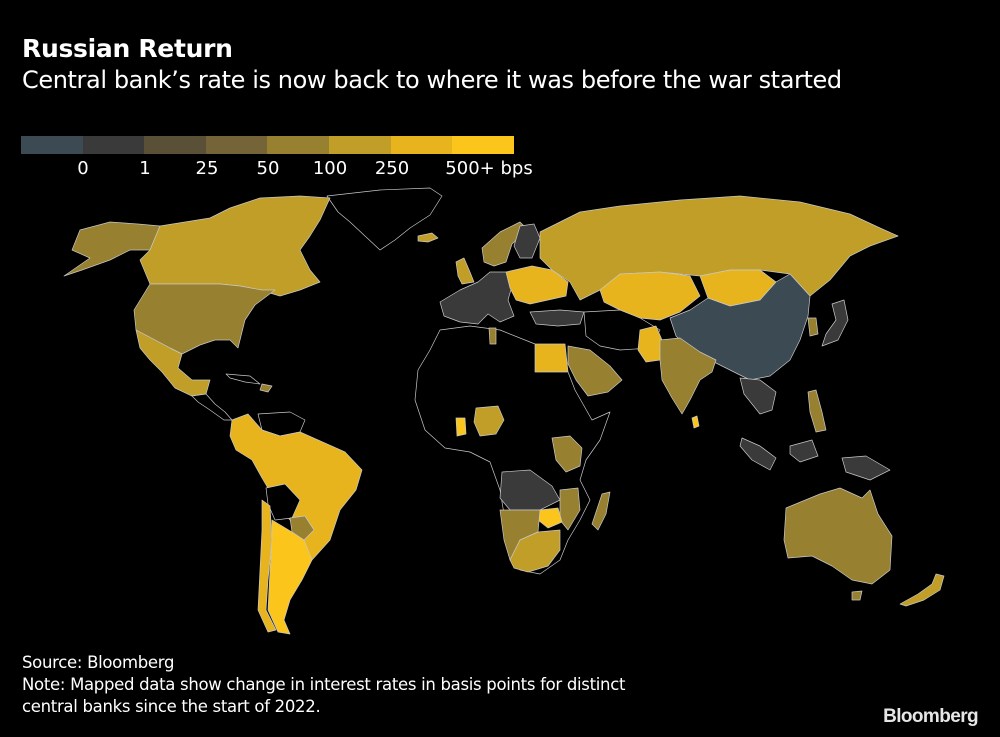 The width and height of the screenshot is (1000, 737). I want to click on region-ghana, so click(461, 427).